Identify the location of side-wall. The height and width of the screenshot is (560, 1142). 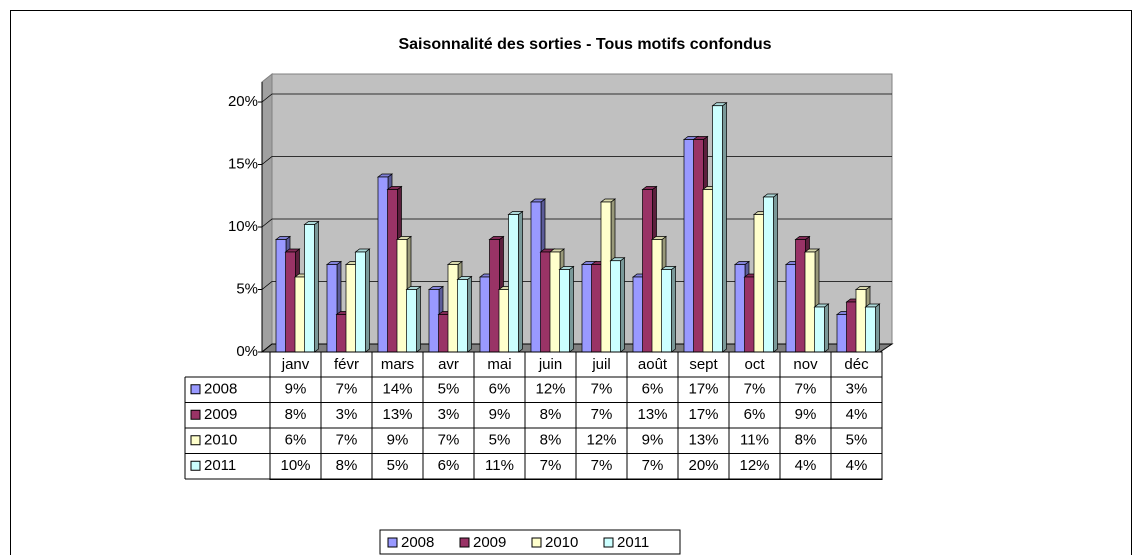
(267, 213).